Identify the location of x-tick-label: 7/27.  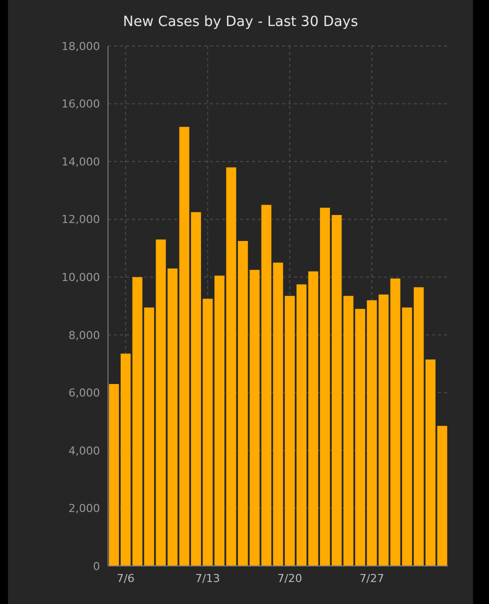
(371, 578).